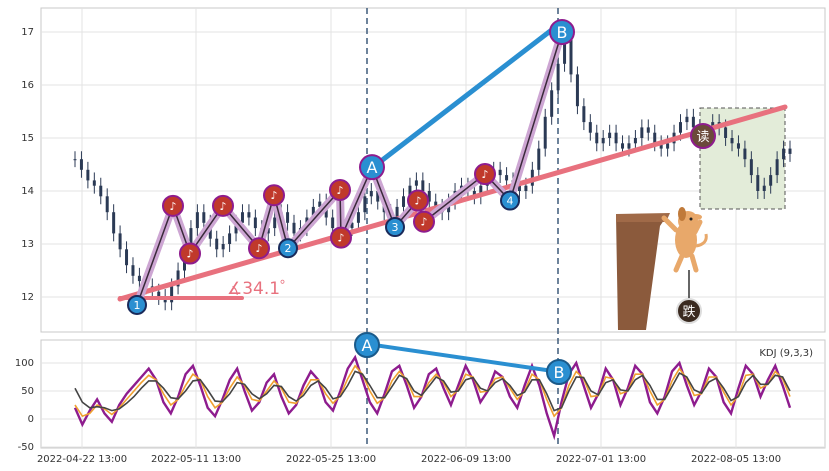  Describe the element at coordinates (331, 459) in the screenshot. I see `x-tick-label: 2022-05-25 13:00` at that location.